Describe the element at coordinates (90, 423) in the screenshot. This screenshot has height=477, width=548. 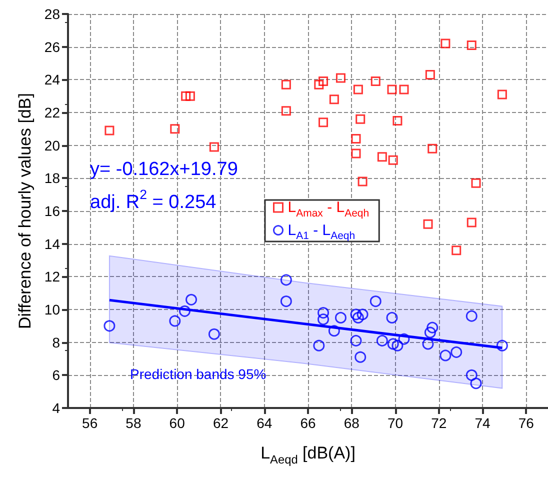
I see `x-tick-label: 56` at that location.